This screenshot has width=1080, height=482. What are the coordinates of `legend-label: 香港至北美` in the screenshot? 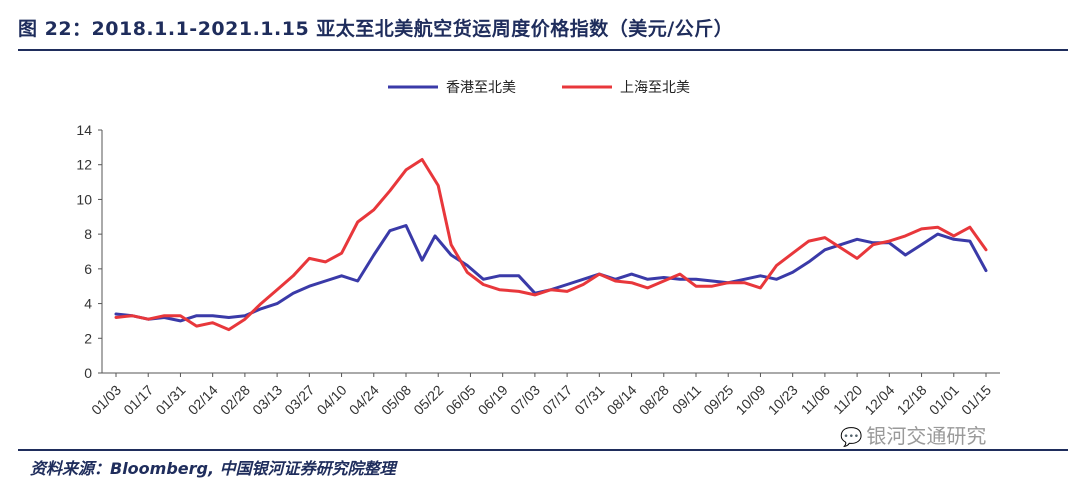 It's located at (481, 88).